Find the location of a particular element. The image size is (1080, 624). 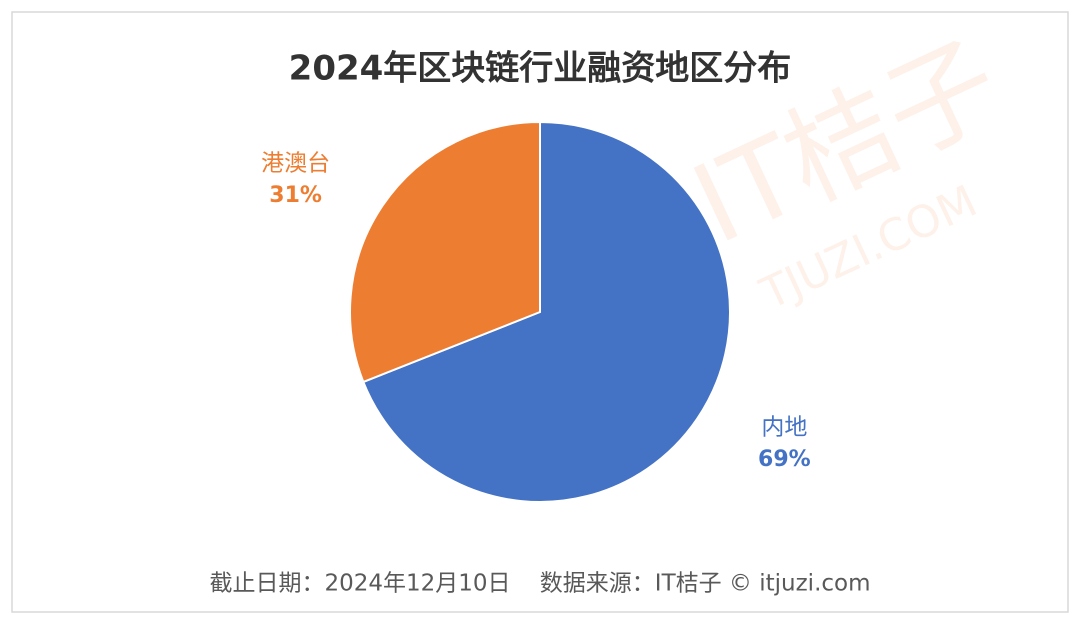

chart-title: 2024年区块链行业融资地区分布 is located at coordinates (540, 69).